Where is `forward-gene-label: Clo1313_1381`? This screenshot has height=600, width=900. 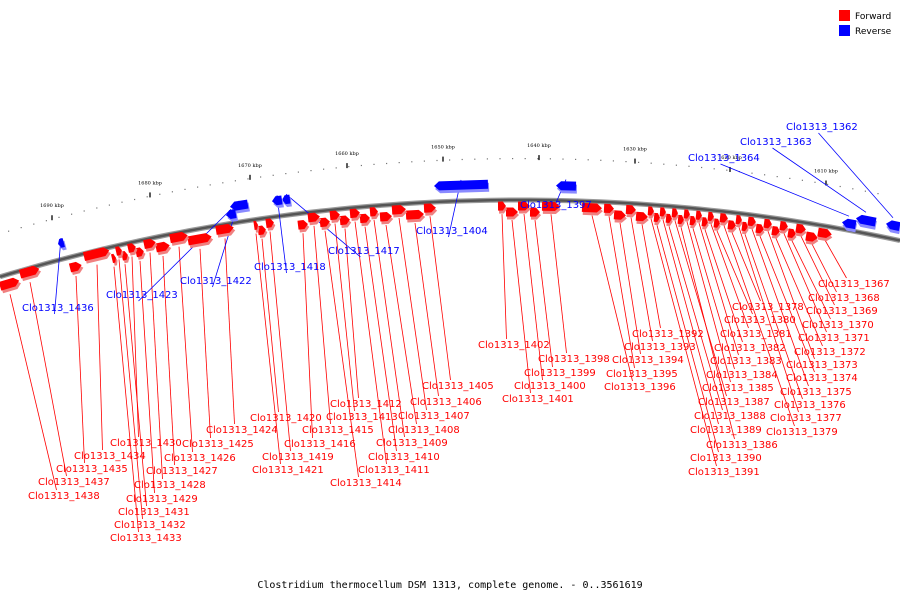
forward-gene-label: Clo1313_1381 is located at coordinates (756, 334).